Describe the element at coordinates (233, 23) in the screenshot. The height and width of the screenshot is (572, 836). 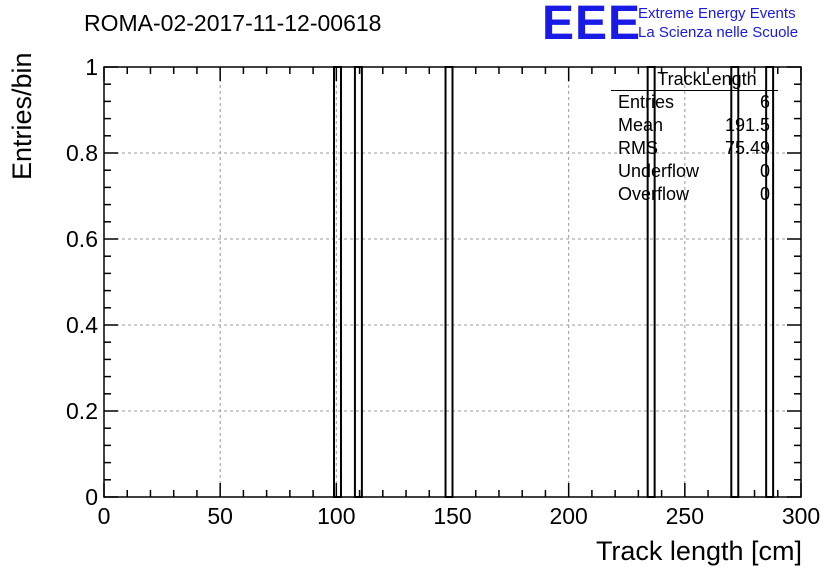
I see `chart-title: ROMA-02-2017-11-12-00618` at that location.